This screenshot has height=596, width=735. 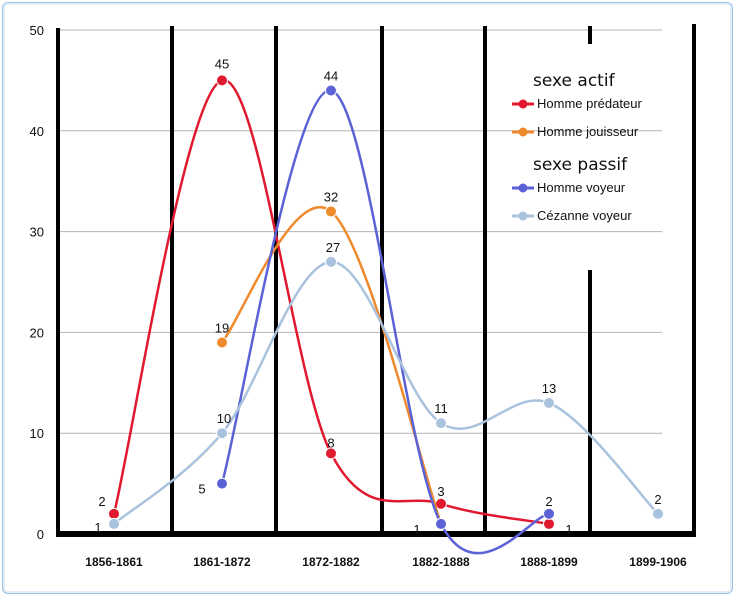 What do you see at coordinates (114, 562) in the screenshot?
I see `x-tick-label-0: 1856-1861` at bounding box center [114, 562].